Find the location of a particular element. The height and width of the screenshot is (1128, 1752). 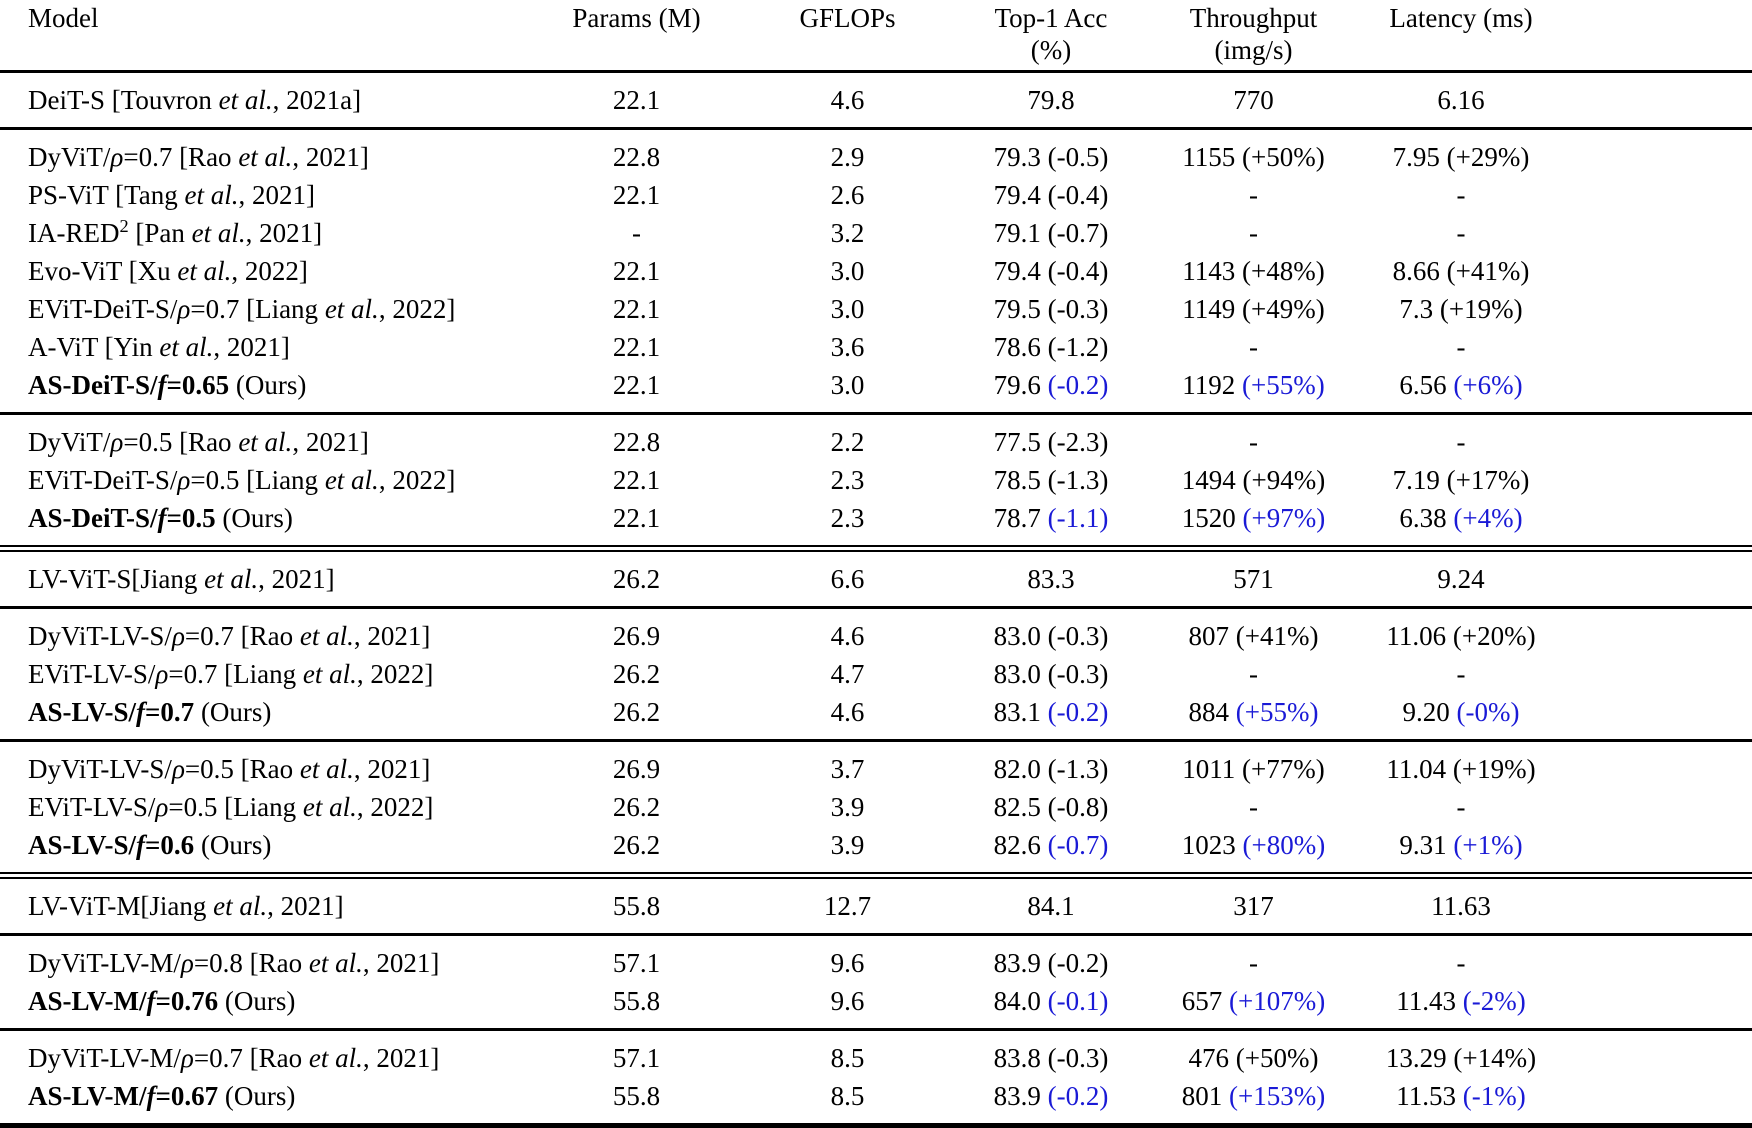

model-name-segment: =0.6 is located at coordinates (170, 845).